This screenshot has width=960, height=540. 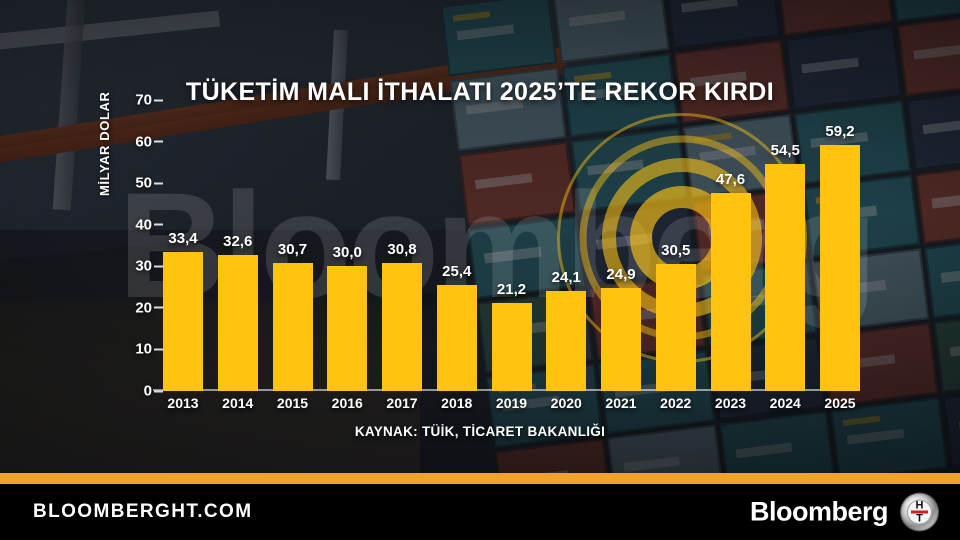 What do you see at coordinates (480, 512) in the screenshot?
I see `footer-bar: BLOOMBERGHT.COM Bloomberg H T` at bounding box center [480, 512].